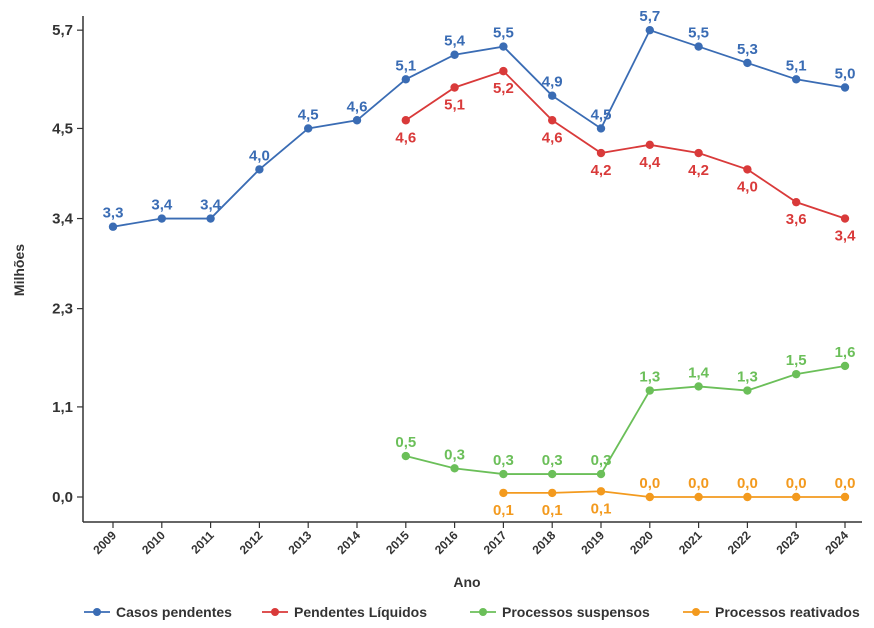 This screenshot has height=628, width=874. What do you see at coordinates (62, 309) in the screenshot?
I see `y-tick-label: 2,3` at bounding box center [62, 309].